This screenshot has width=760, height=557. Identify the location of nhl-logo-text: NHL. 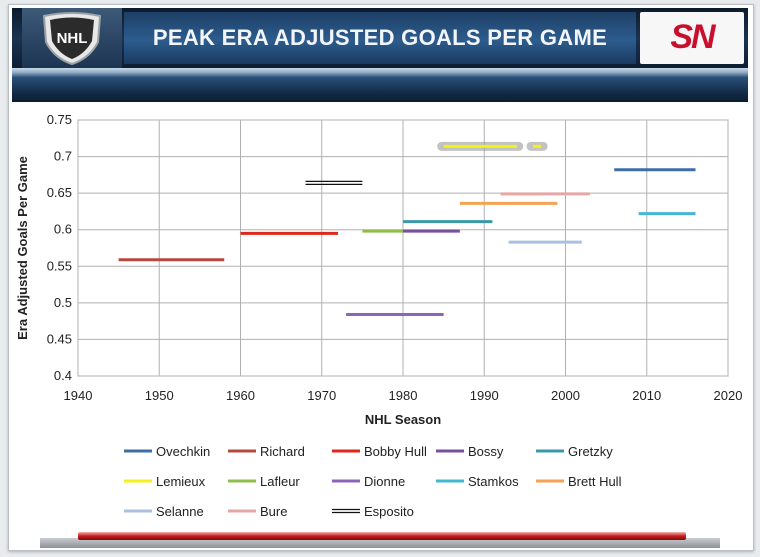
(72, 38).